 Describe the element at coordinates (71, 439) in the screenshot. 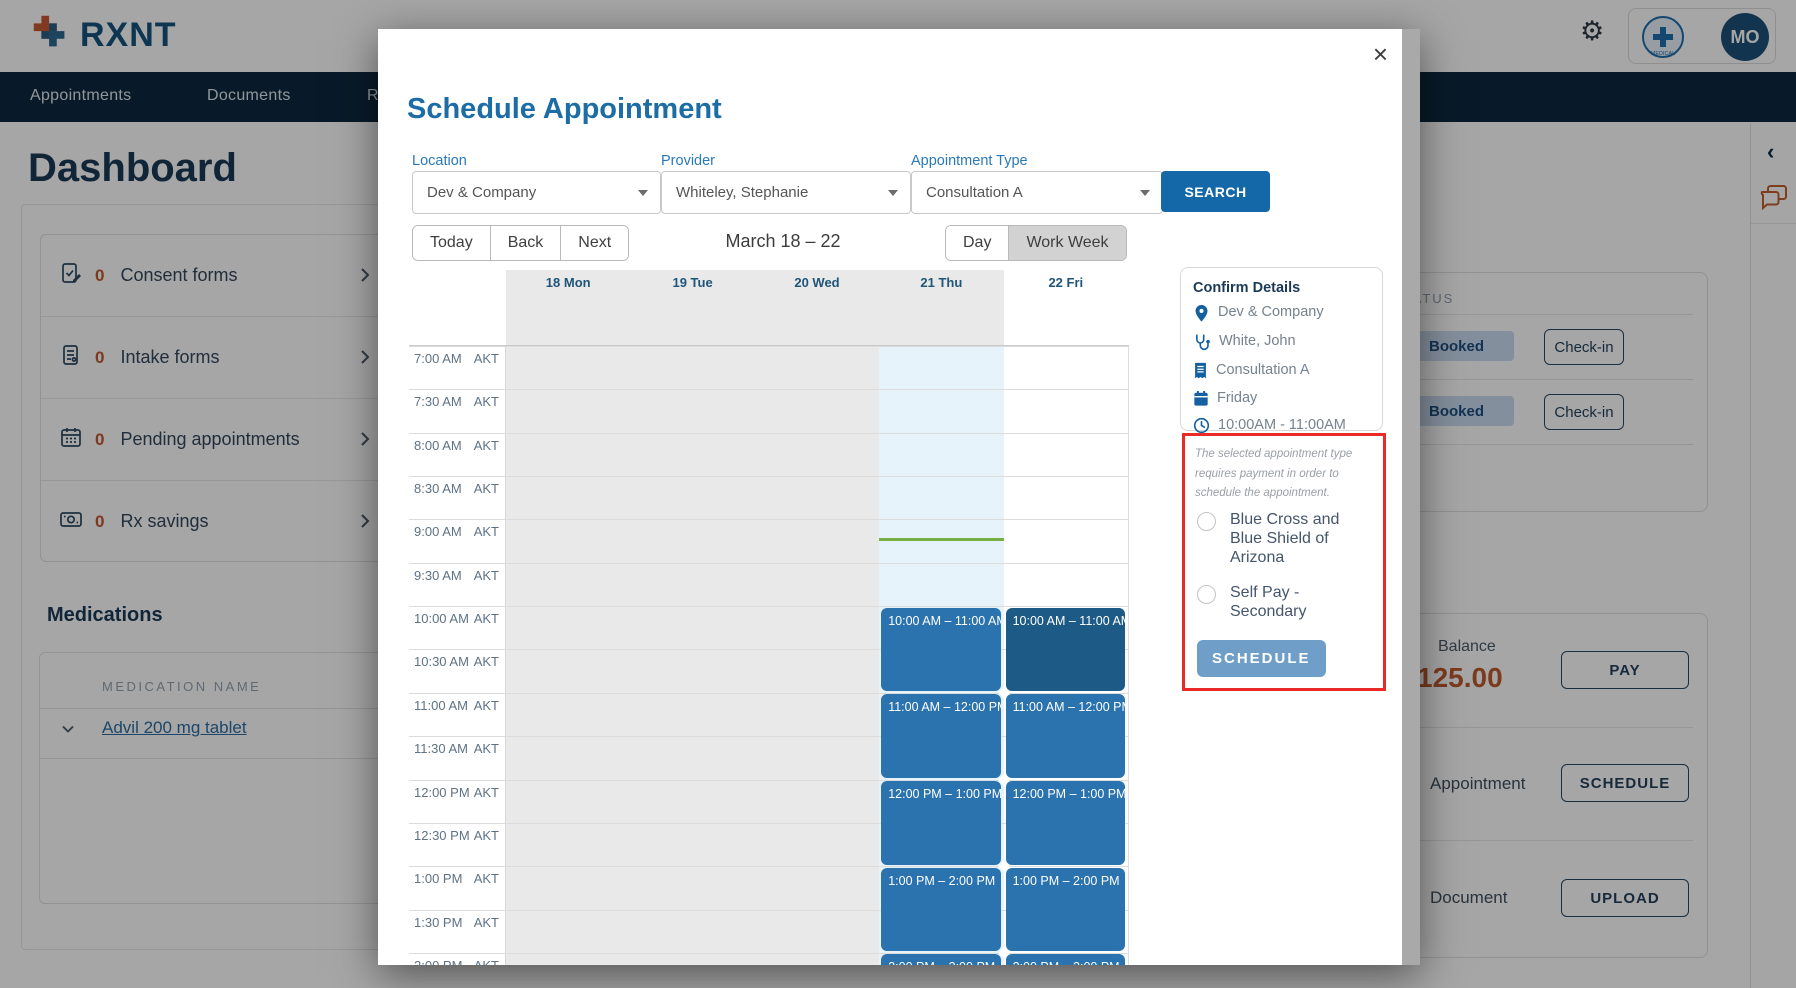

I see `pending-appointments-icon` at that location.